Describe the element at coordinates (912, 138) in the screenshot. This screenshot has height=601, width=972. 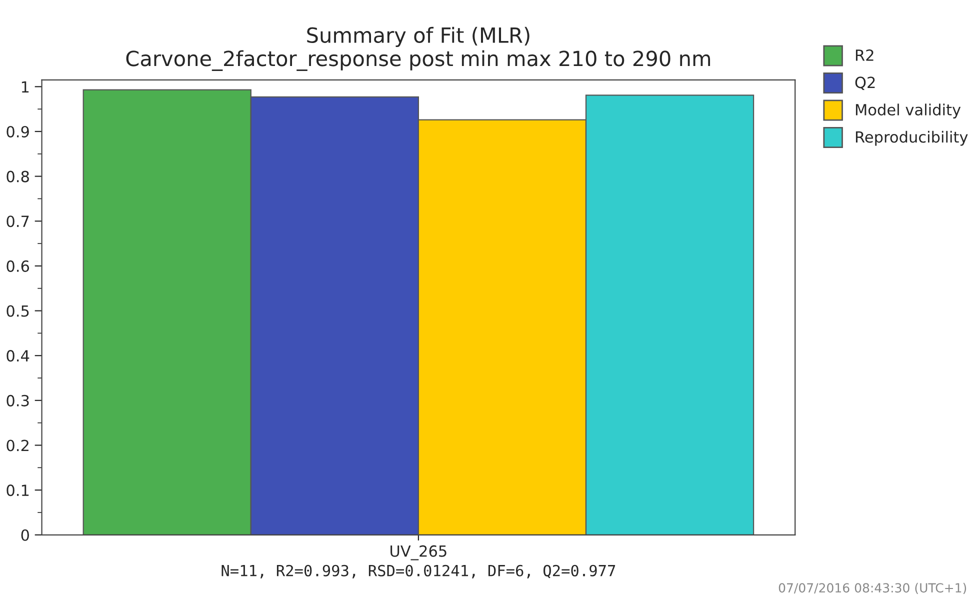
I see `legend-label: Reproducibility` at that location.